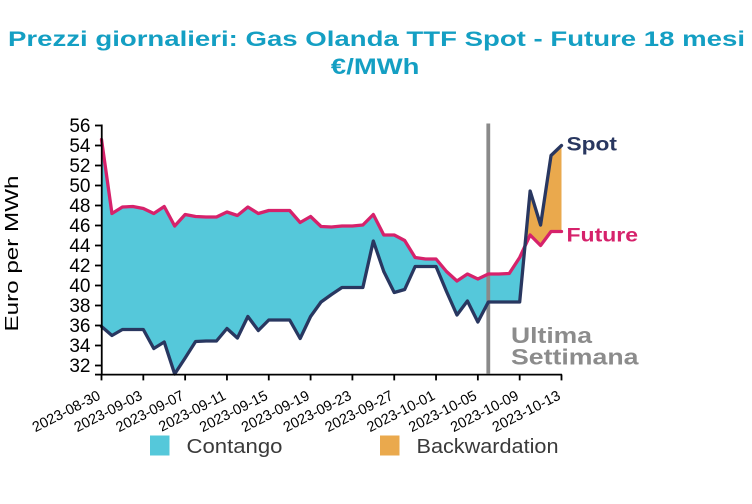 This screenshot has width=752, height=504. Describe the element at coordinates (79, 306) in the screenshot. I see `svg-text: 38` at that location.